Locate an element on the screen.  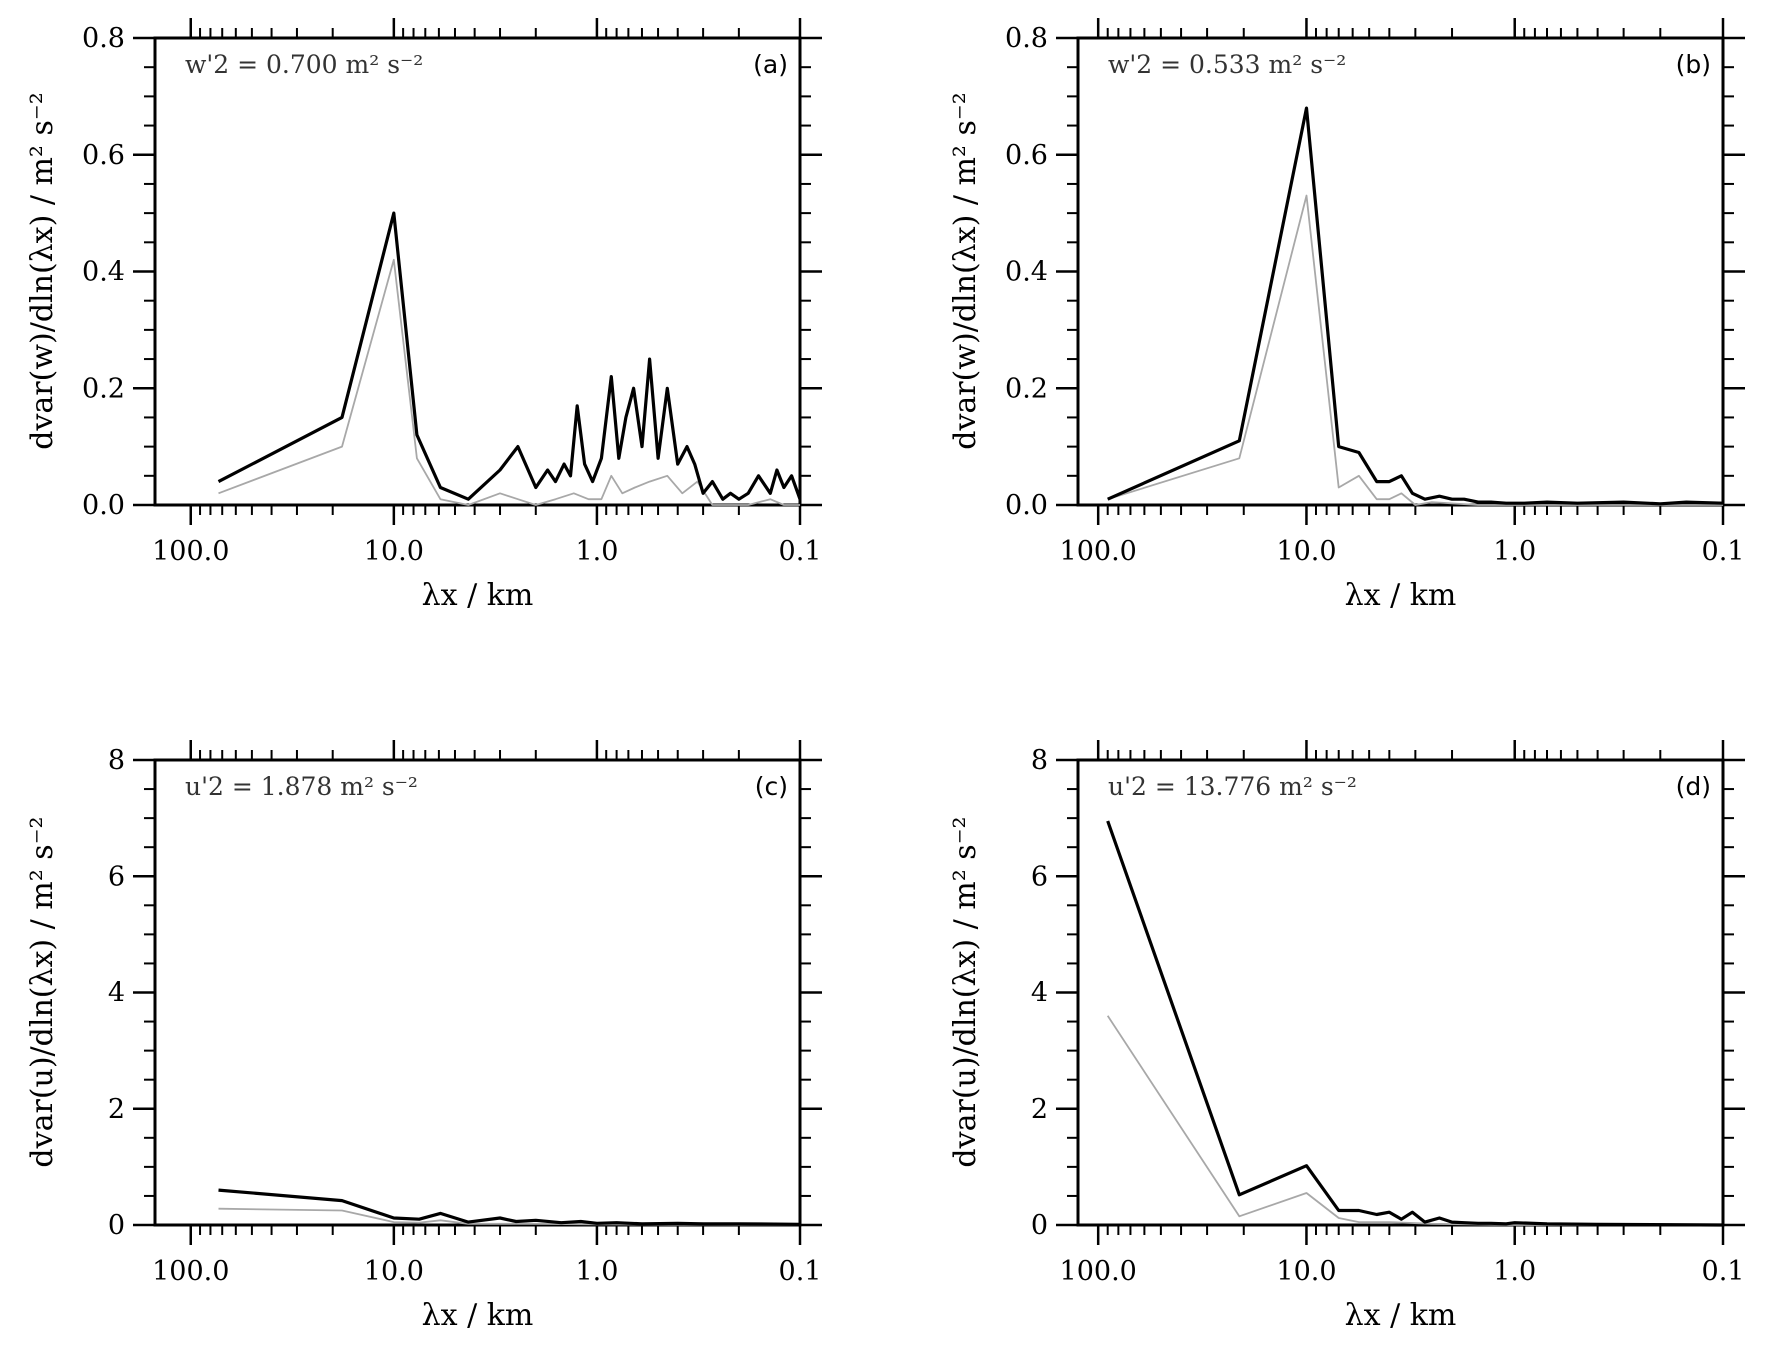
inset-variance-label: u'2 = 1.878 m² s⁻² is located at coordinates (301, 786).